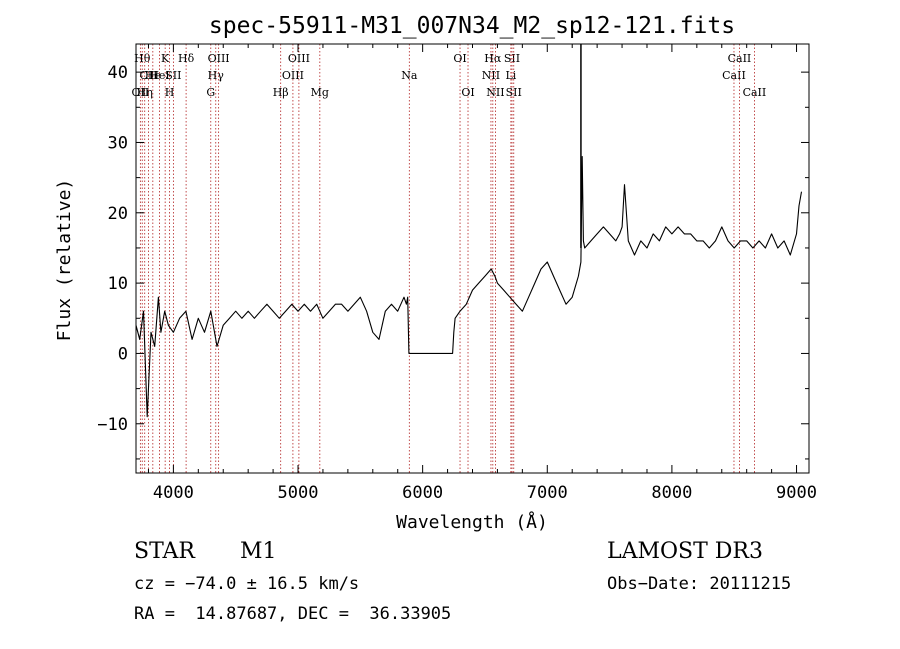  Describe the element at coordinates (472, 26) in the screenshot. I see `chart-title: spec-55911-M31_007N34_M2_sp12-121.fits` at that location.